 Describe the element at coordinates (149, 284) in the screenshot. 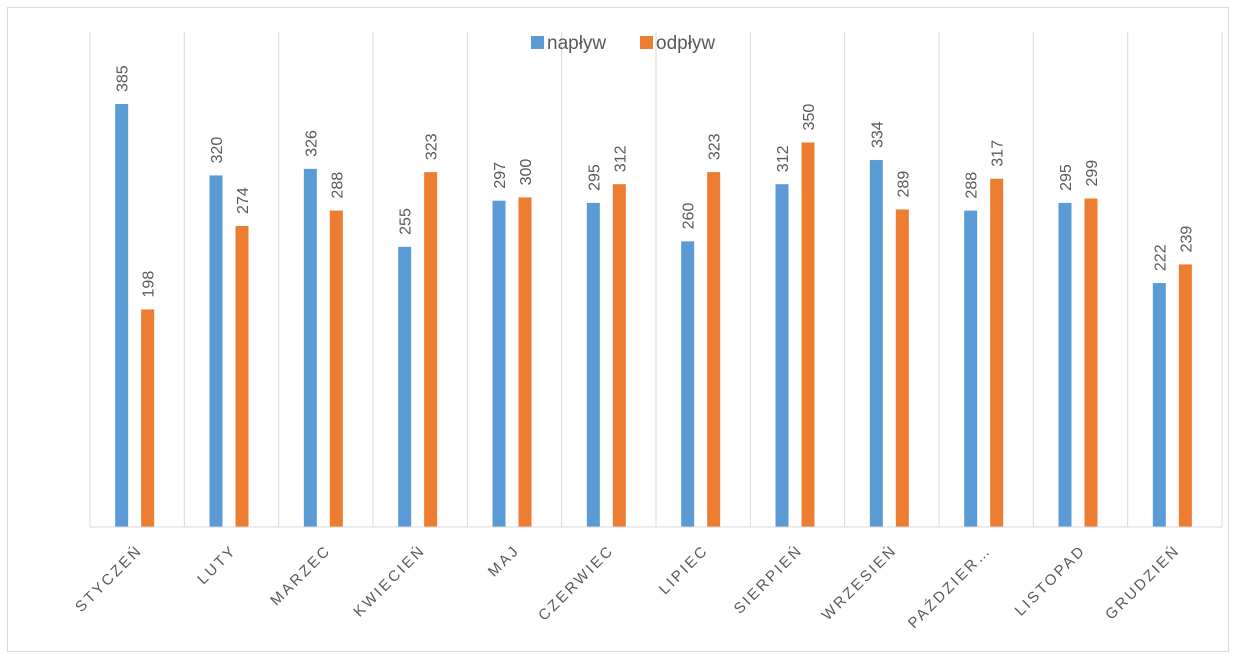

I see `data-label: 198` at that location.